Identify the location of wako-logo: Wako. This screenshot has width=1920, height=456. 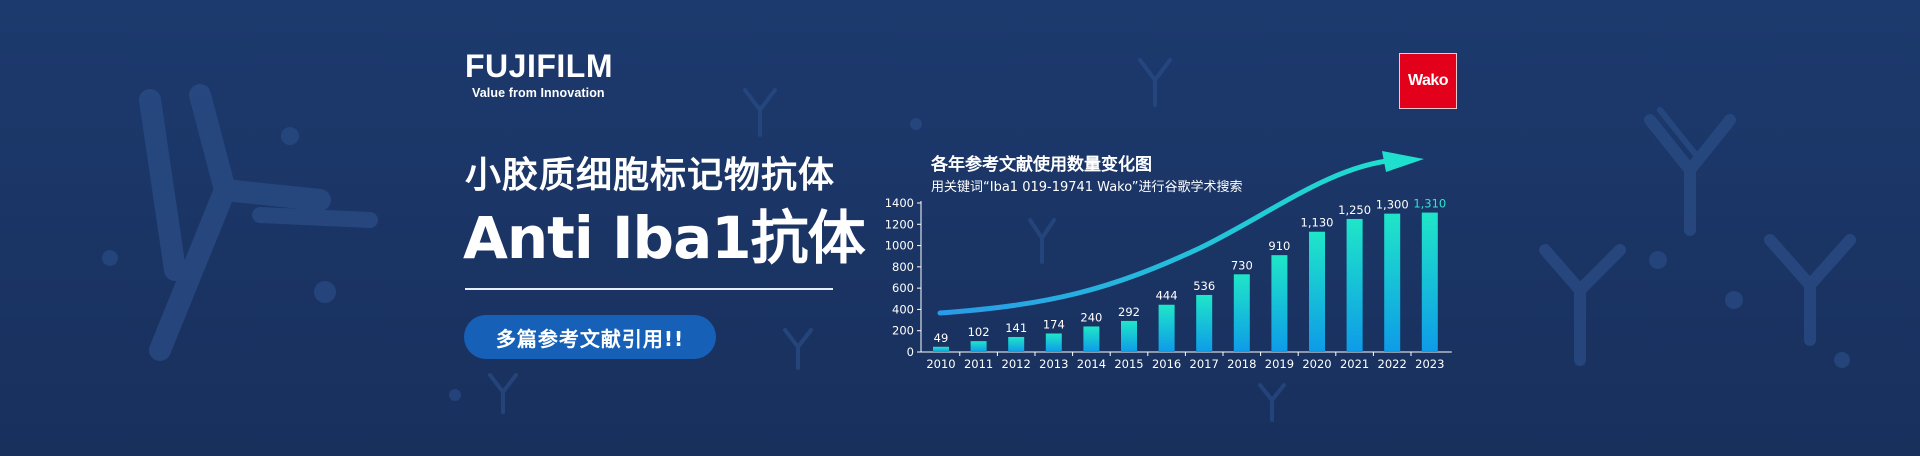
(1428, 81).